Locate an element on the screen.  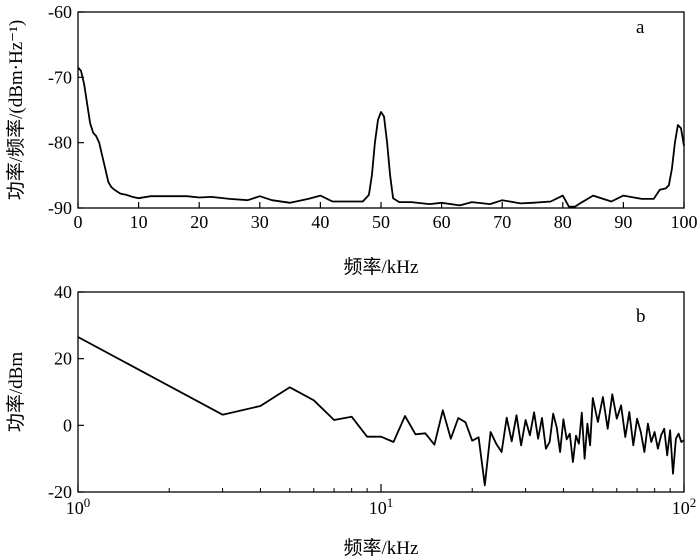
panel-b-y-ticks: -20 0 20 40 is located at coordinates (66, 392).